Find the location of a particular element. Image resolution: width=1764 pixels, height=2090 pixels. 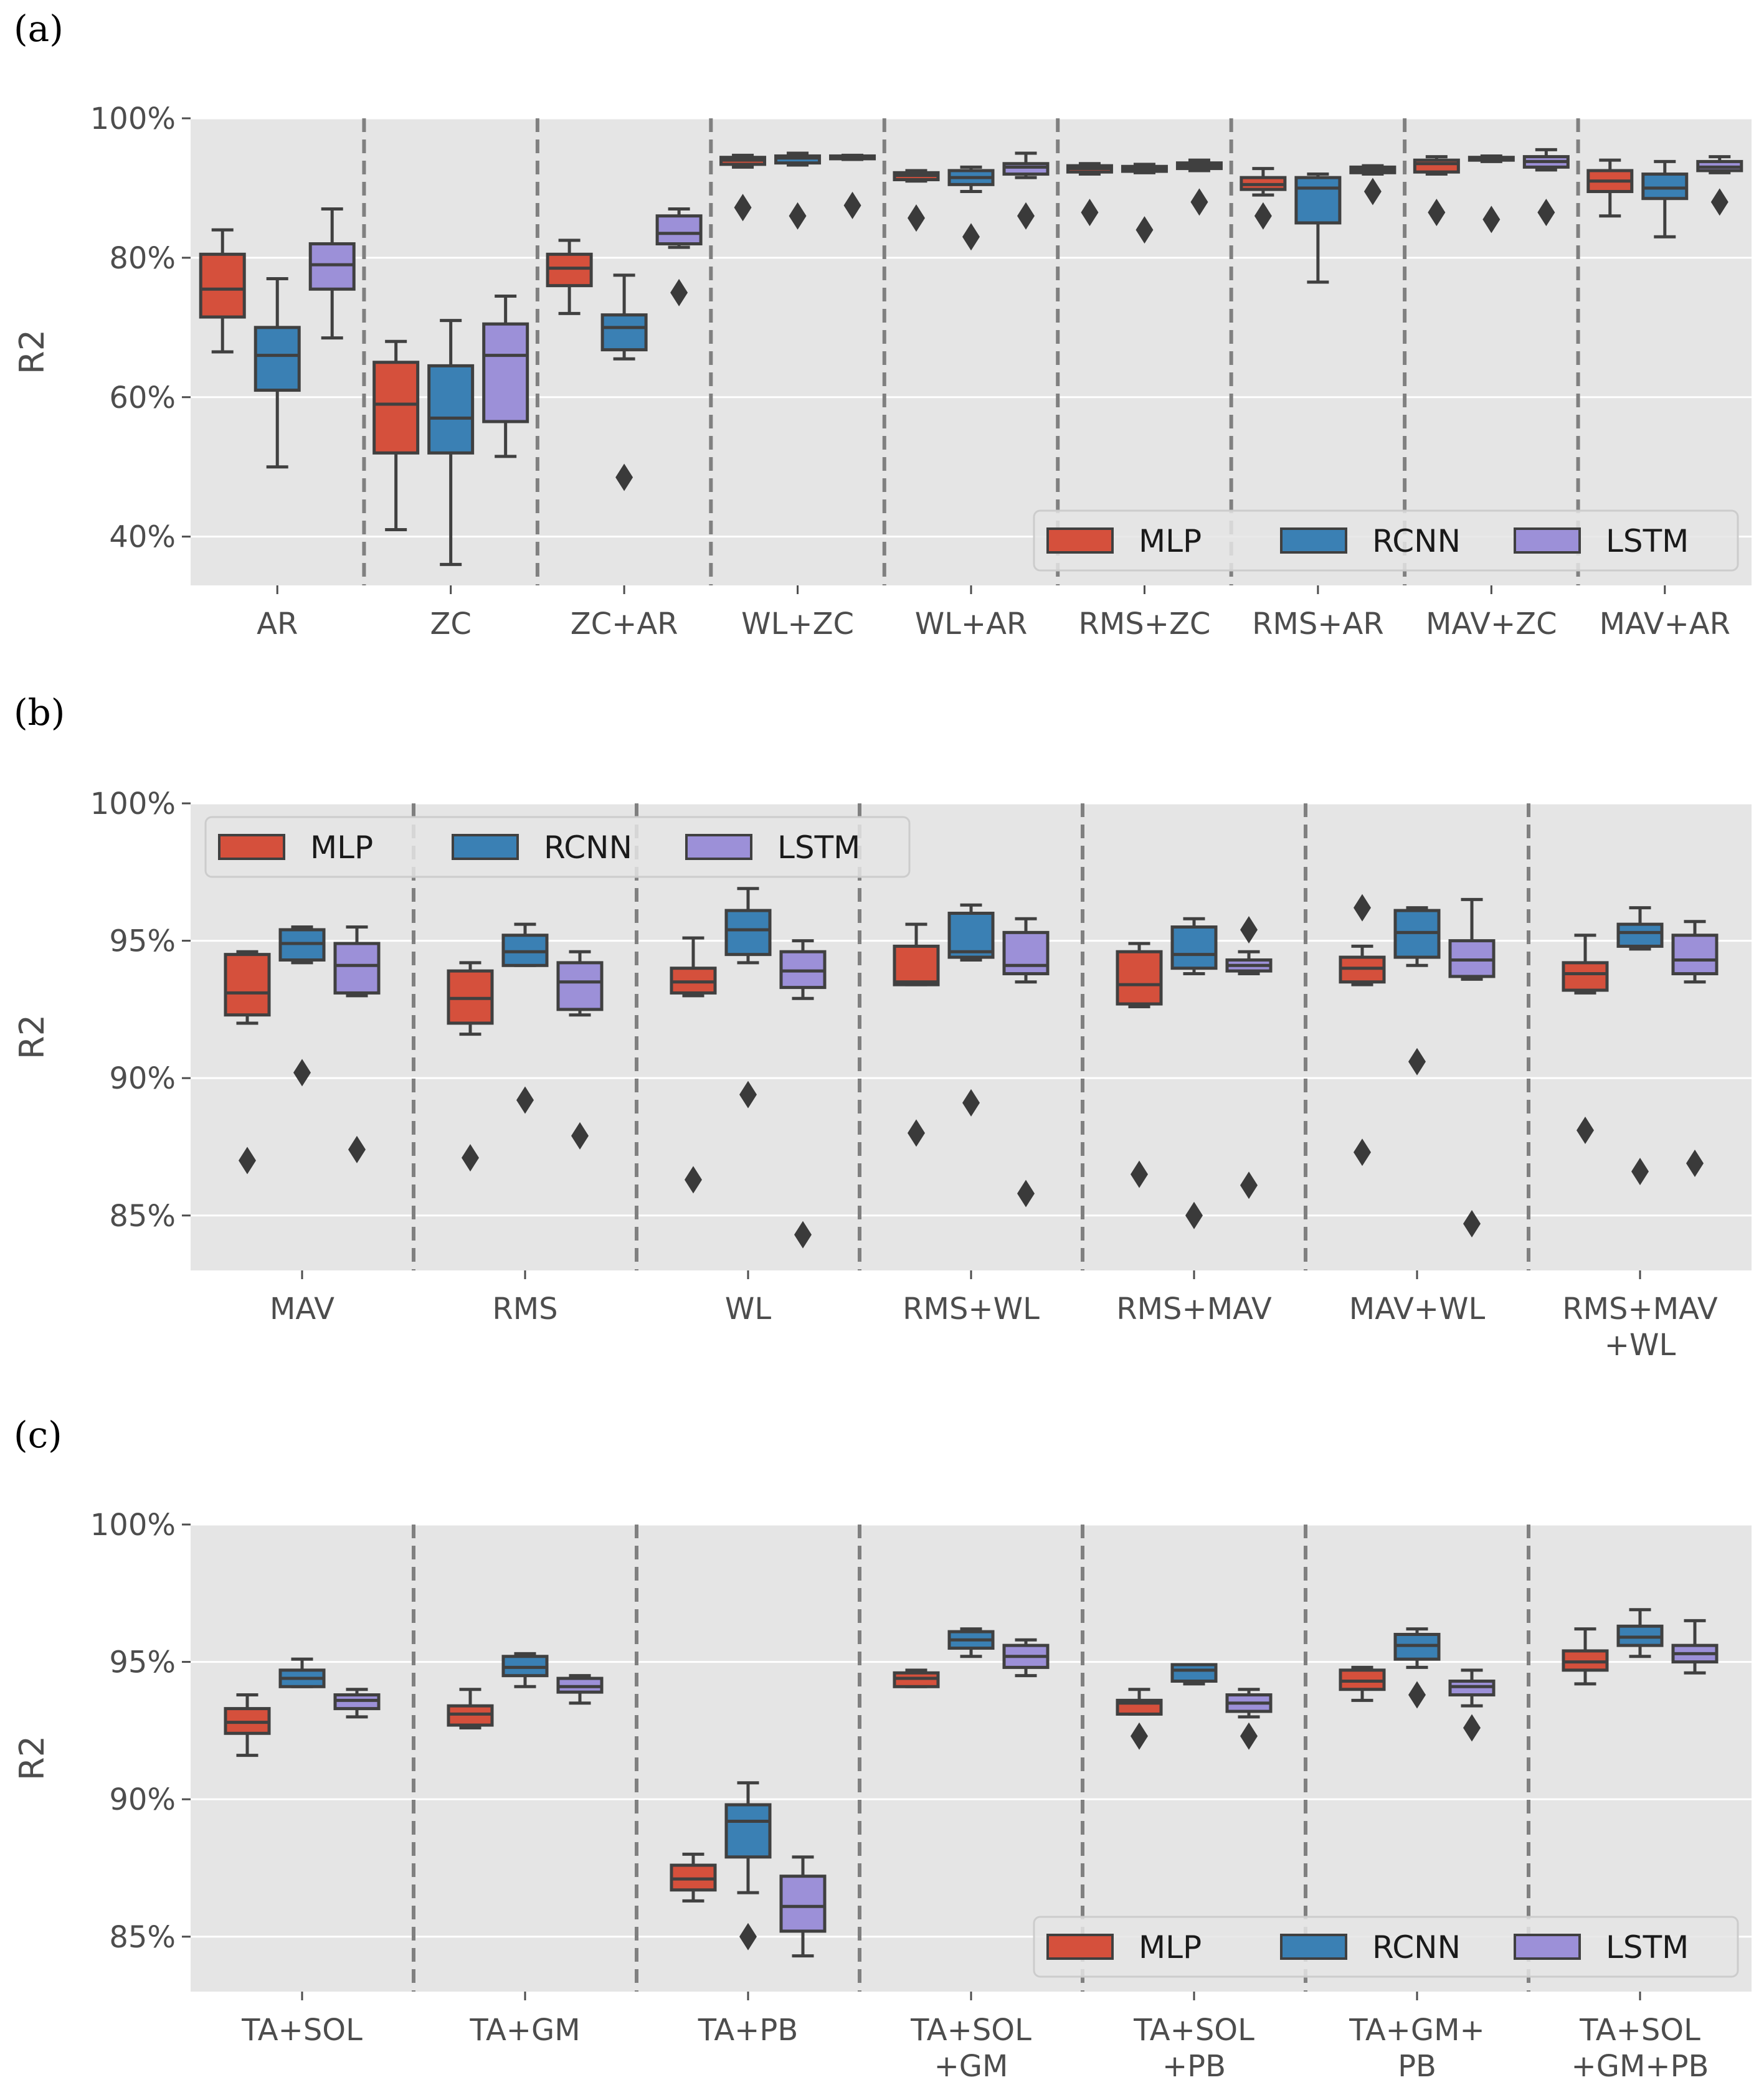

x-tick-label: TA+PB is located at coordinates (748, 2031).